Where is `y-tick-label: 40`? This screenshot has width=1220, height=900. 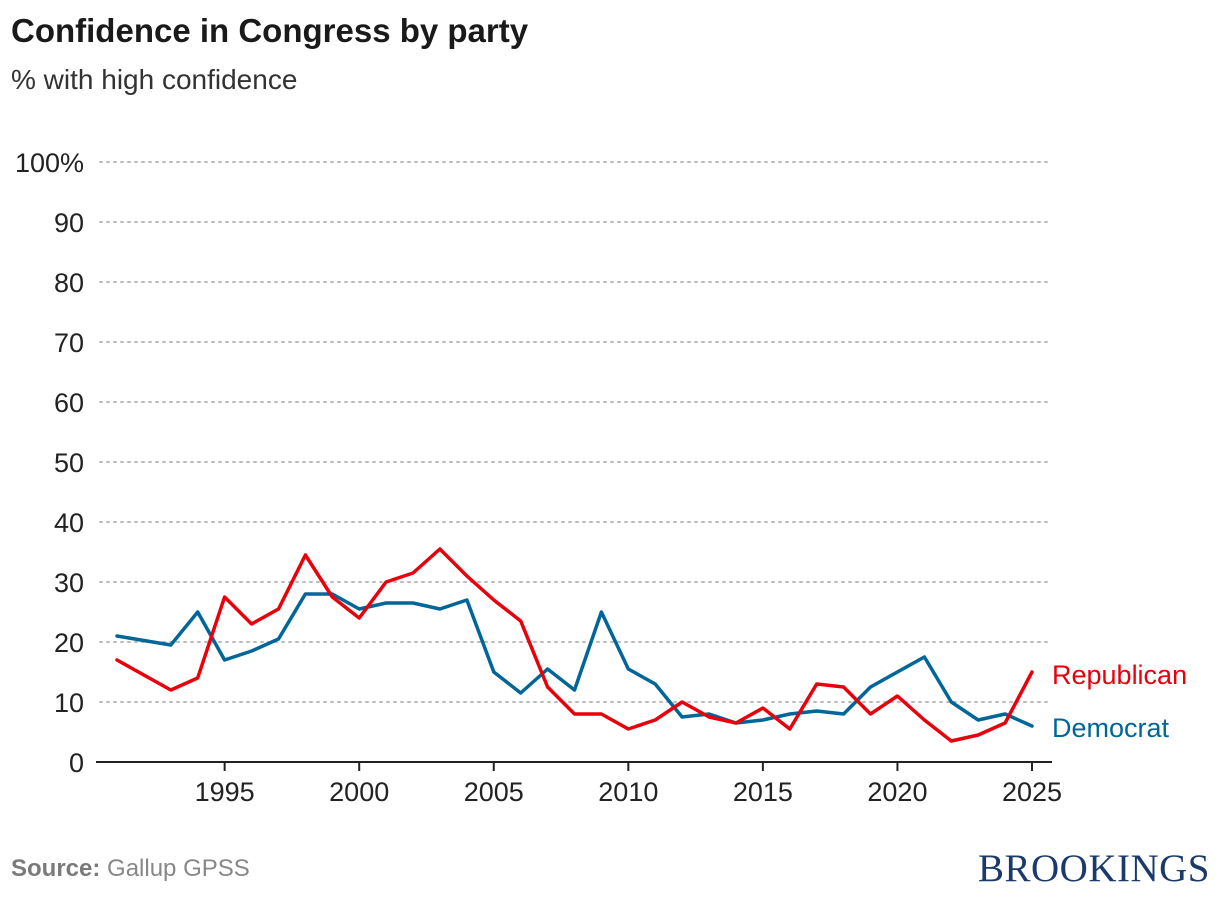 y-tick-label: 40 is located at coordinates (69, 523).